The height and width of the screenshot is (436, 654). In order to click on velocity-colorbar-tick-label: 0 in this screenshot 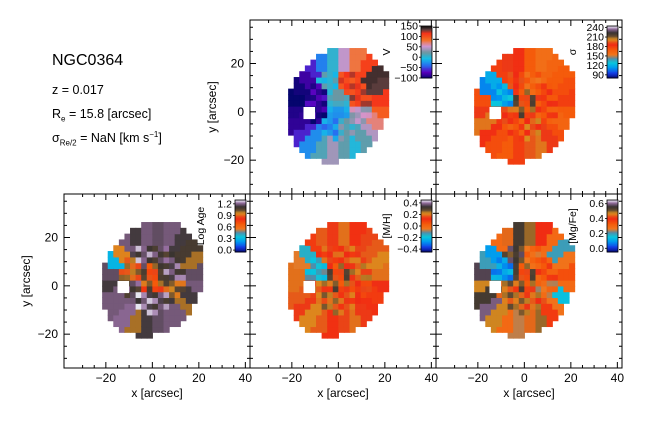, I will do `click(415, 58)`.